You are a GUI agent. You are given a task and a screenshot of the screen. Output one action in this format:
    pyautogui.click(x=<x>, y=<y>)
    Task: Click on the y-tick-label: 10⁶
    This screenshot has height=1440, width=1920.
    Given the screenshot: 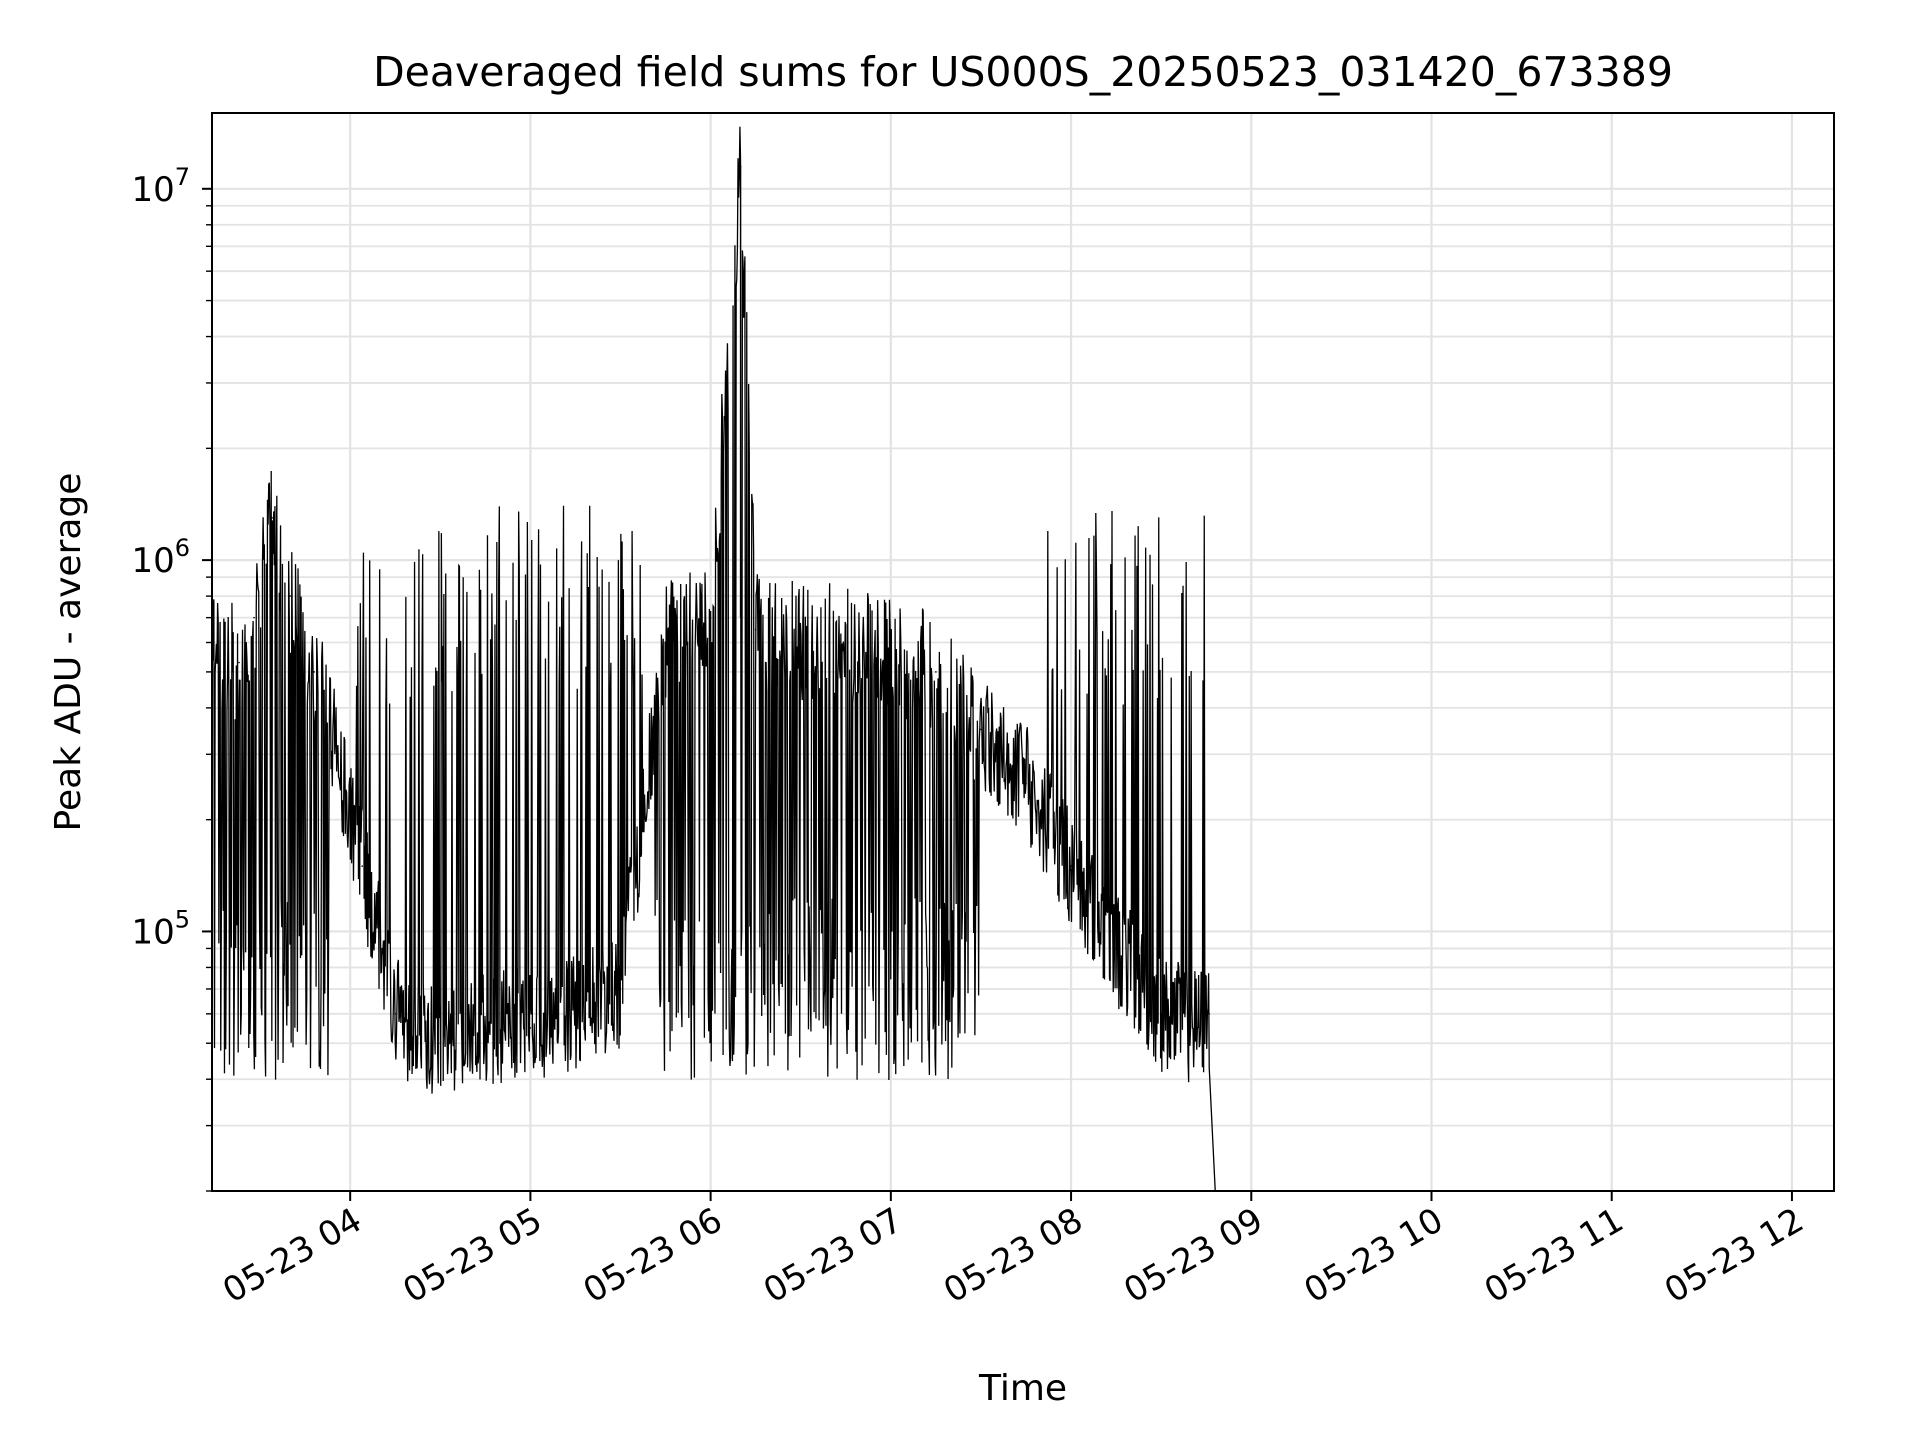 What is the action you would take?
    pyautogui.click(x=160, y=557)
    